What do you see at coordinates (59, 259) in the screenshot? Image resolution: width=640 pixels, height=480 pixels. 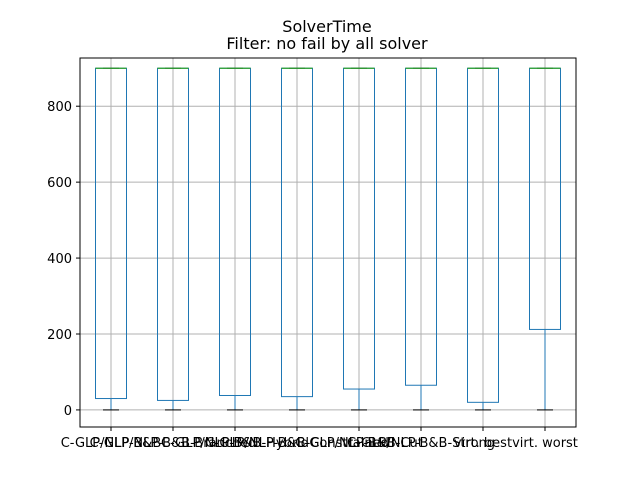 I see `y-tick-label: 400` at bounding box center [59, 259].